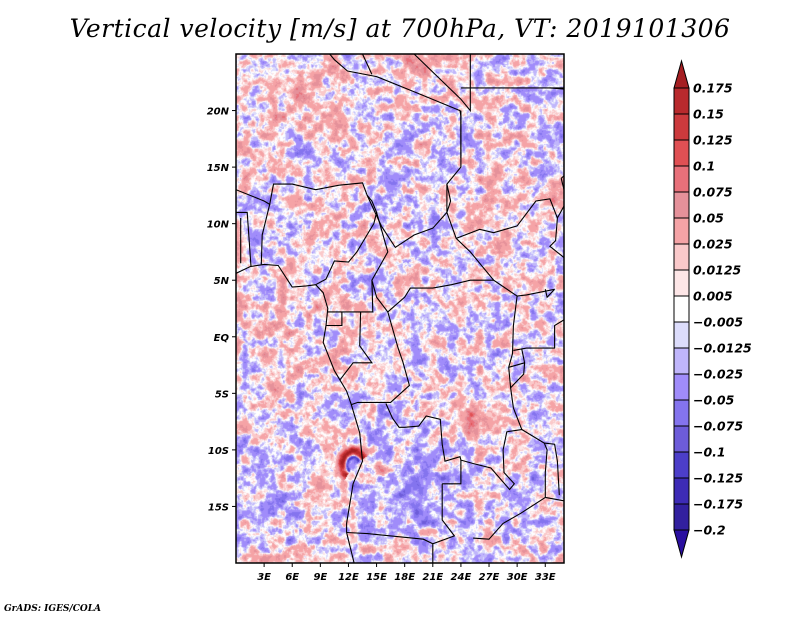 This screenshot has width=800, height=618. I want to click on colorbar-label: 0.025, so click(713, 244).